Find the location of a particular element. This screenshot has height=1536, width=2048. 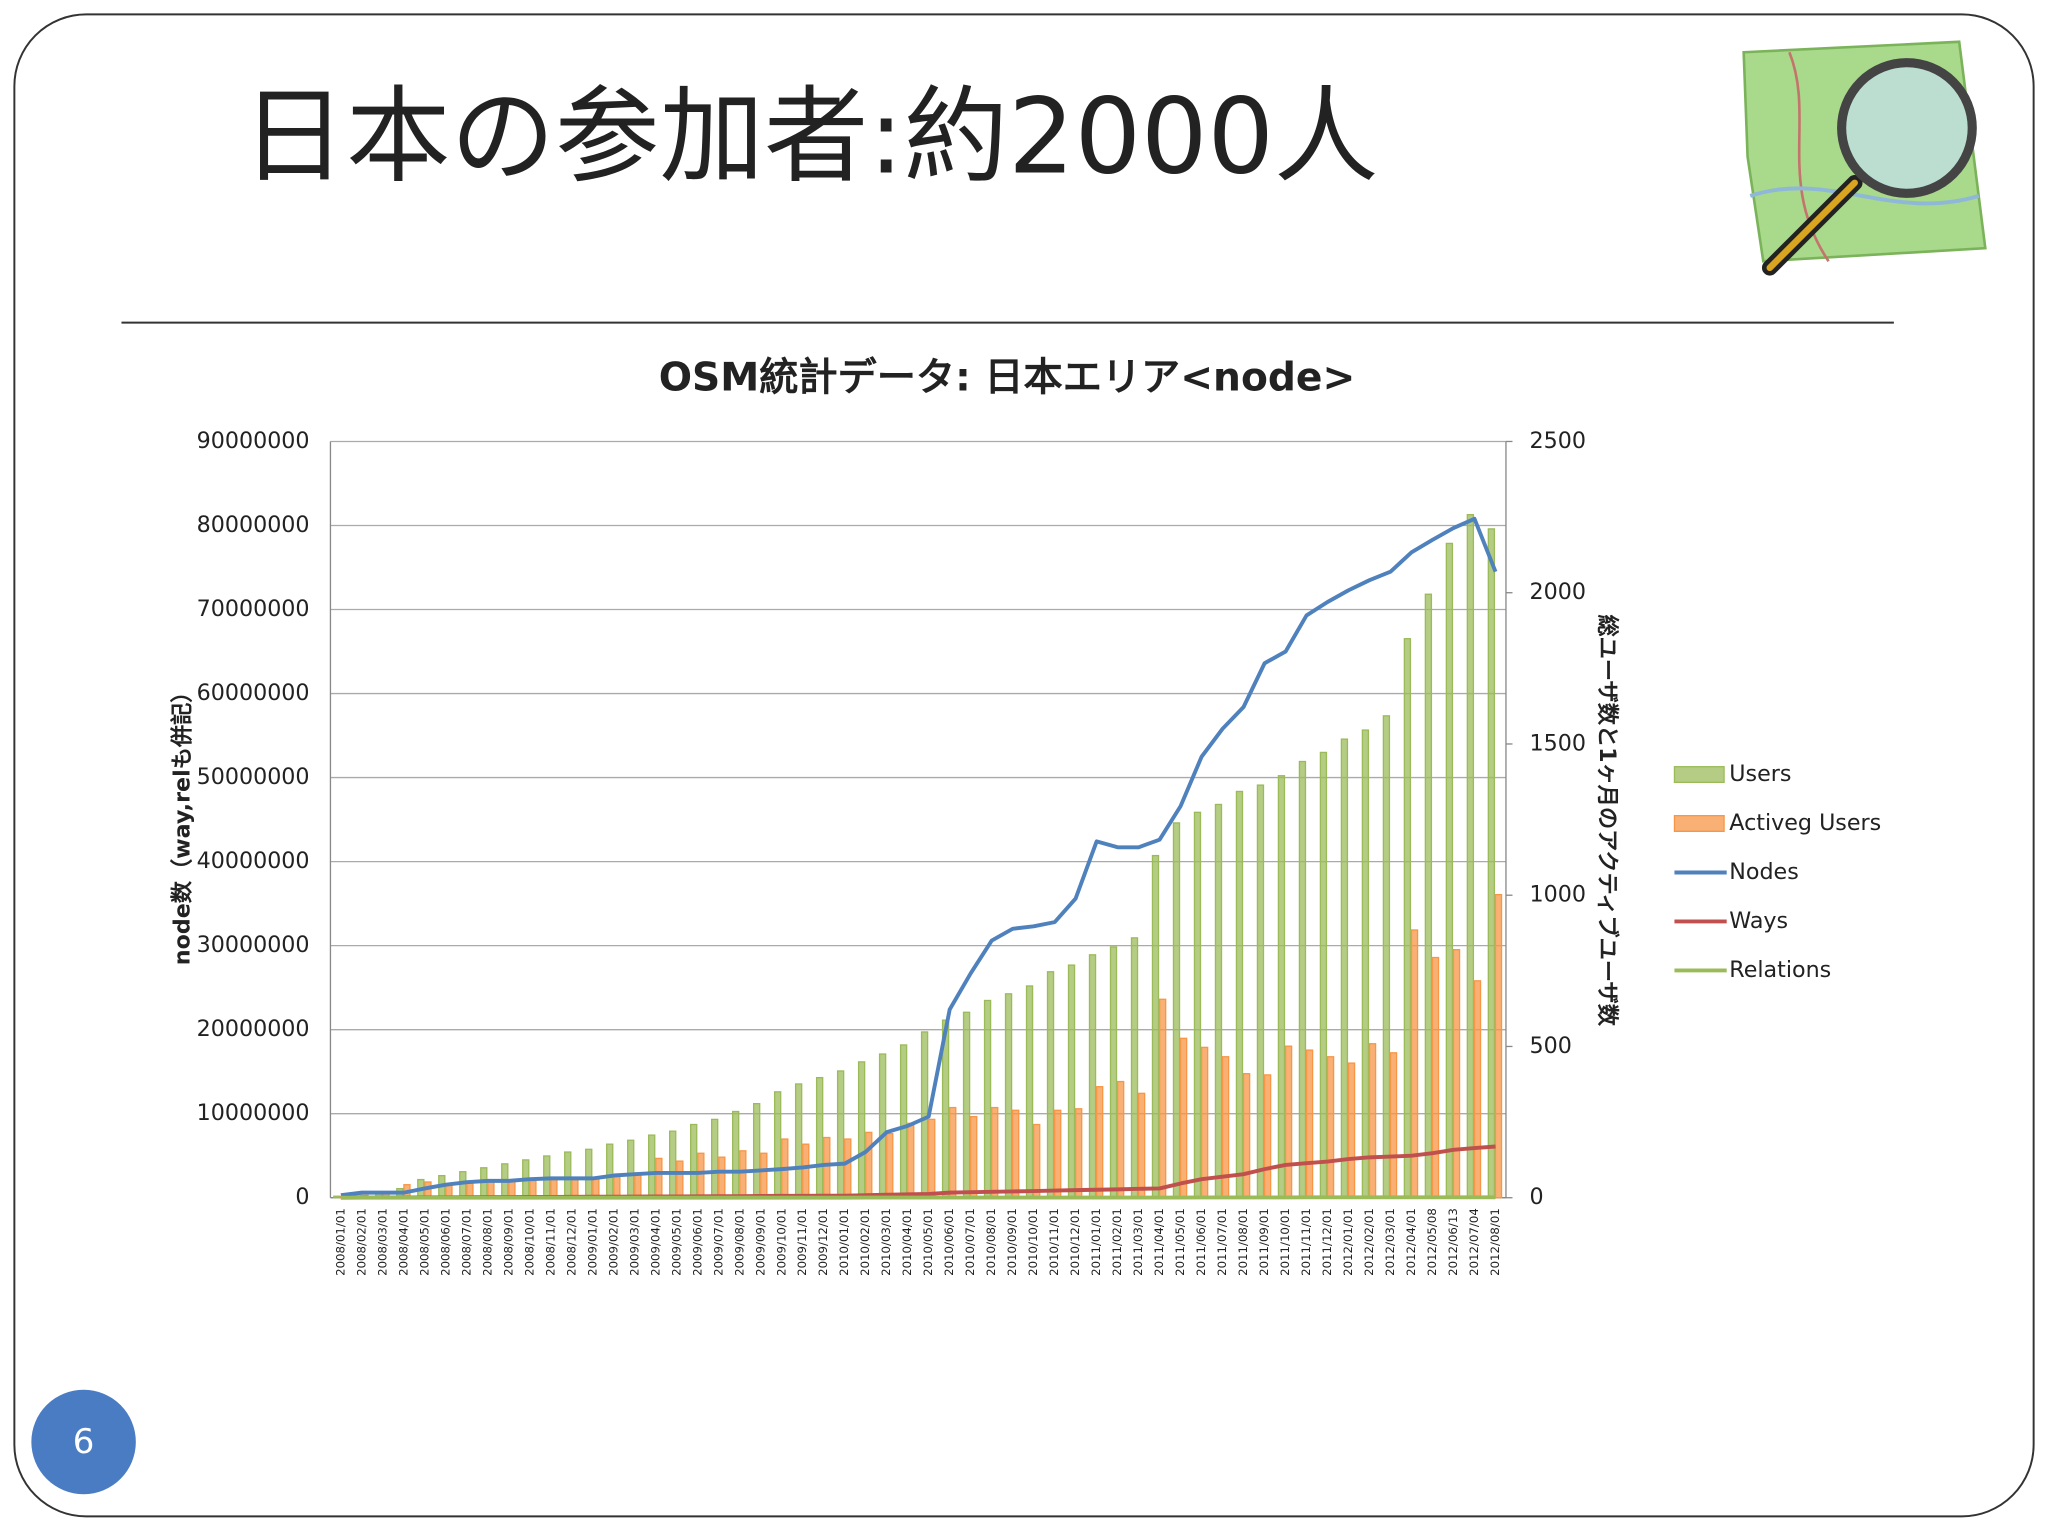

x-tick-label: 2008/12/01 is located at coordinates (571, 1242).